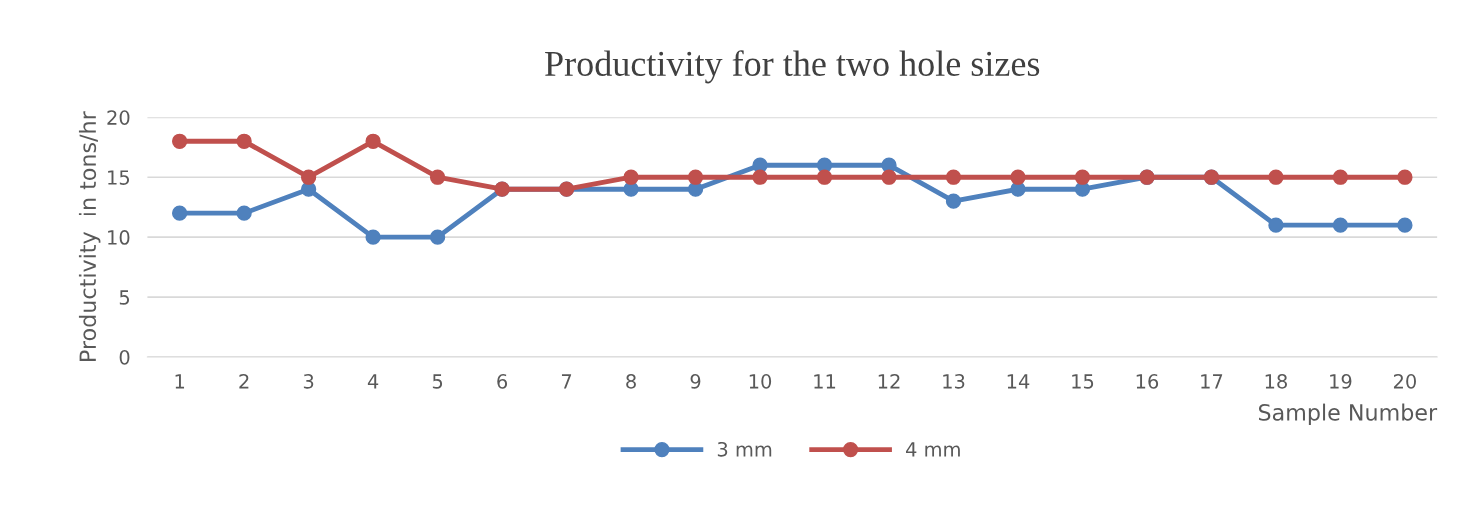  What do you see at coordinates (373, 381) in the screenshot?
I see `x-tick-label: 4` at bounding box center [373, 381].